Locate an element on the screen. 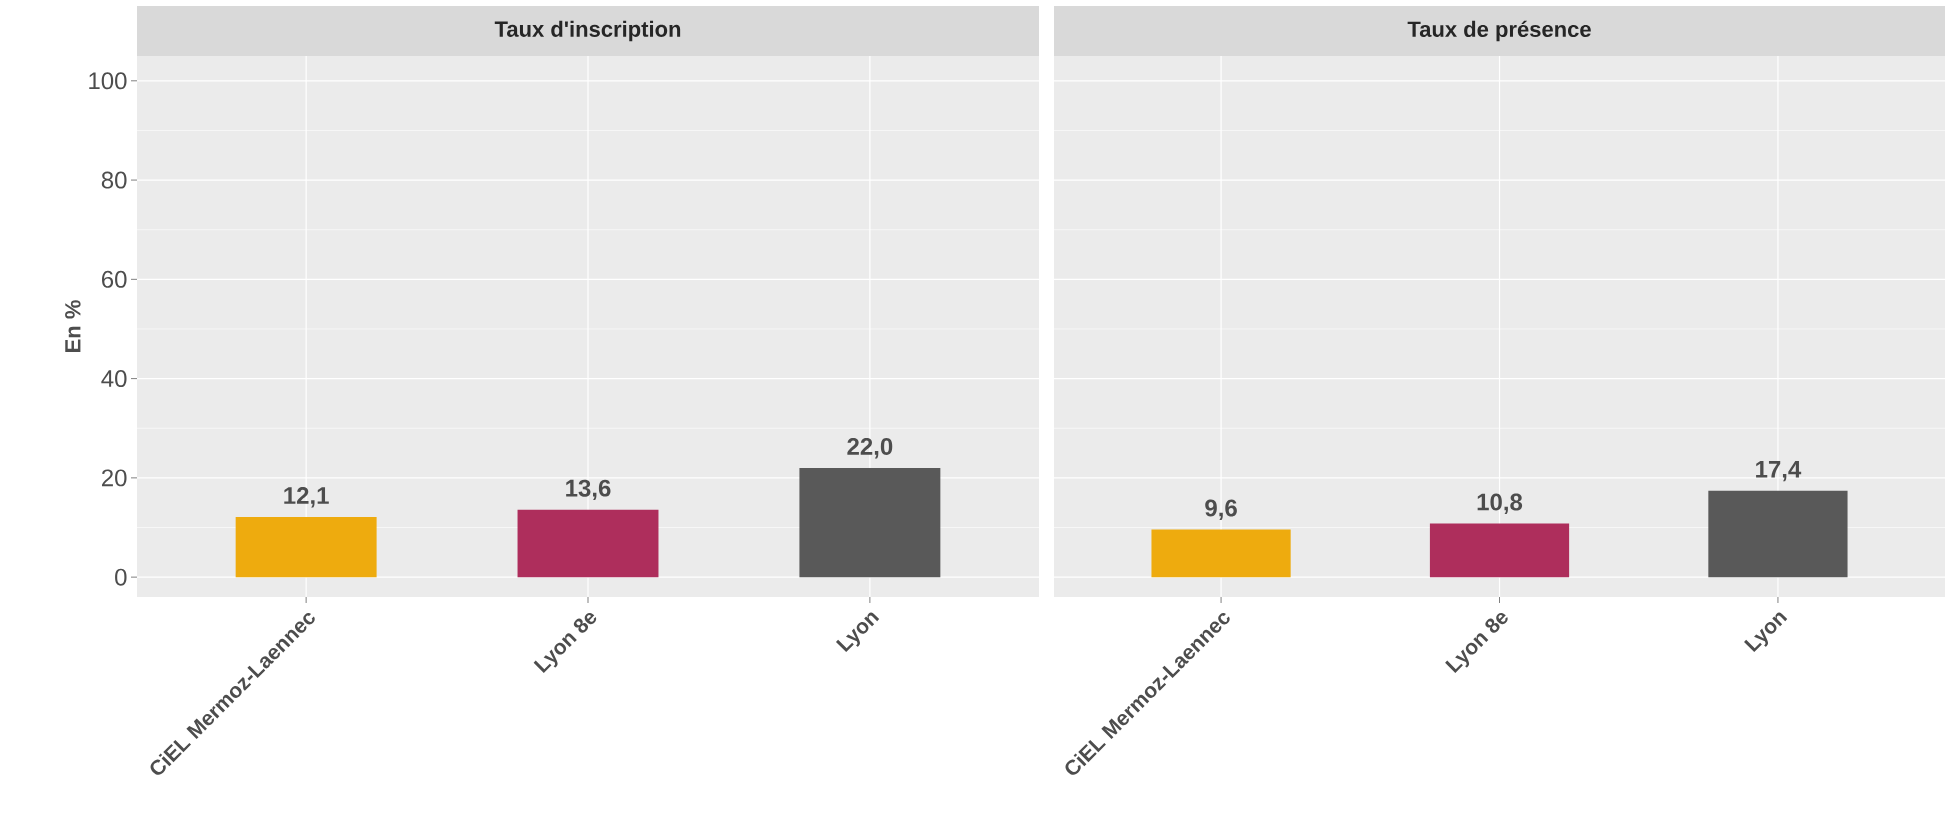 Image resolution: width=1949 pixels, height=832 pixels. y-tick-label: 80 is located at coordinates (114, 180).